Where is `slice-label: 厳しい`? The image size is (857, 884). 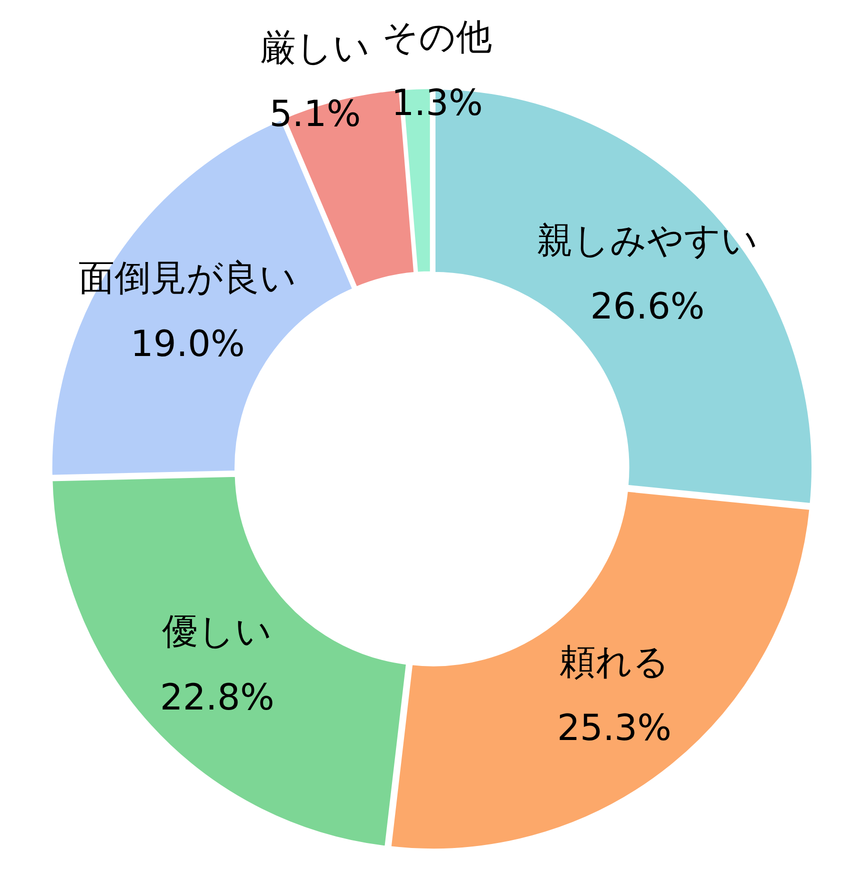
slice-label: 厳しい is located at coordinates (315, 49).